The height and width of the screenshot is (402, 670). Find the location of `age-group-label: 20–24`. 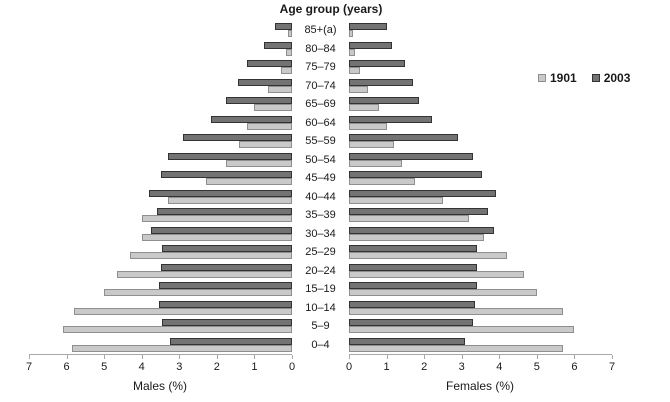

age-group-label: 20–24 is located at coordinates (320, 270).